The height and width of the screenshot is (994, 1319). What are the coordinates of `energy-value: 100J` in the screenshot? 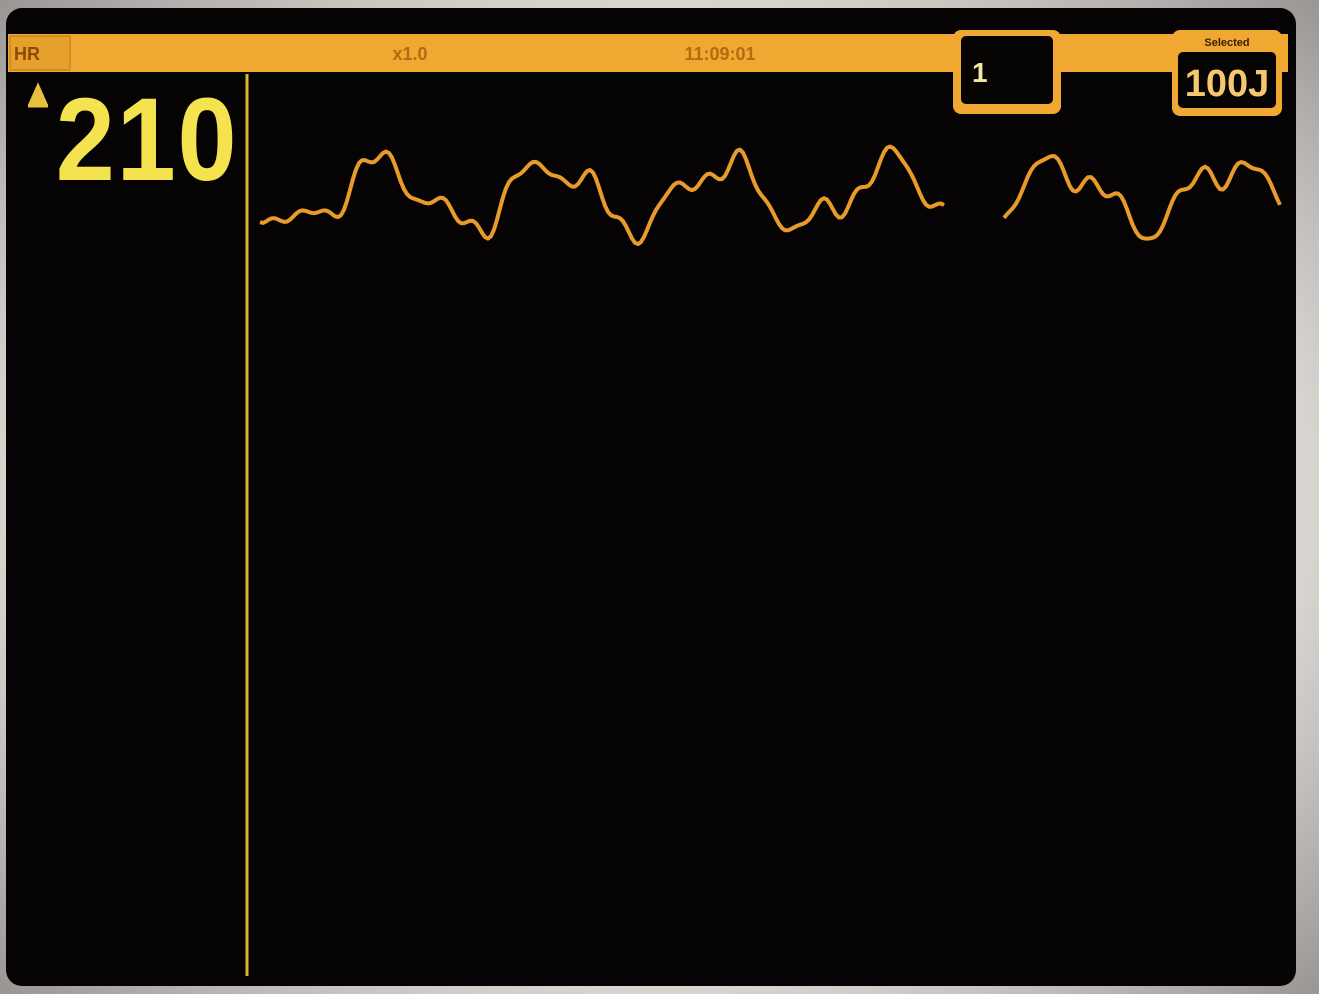 It's located at (1227, 84).